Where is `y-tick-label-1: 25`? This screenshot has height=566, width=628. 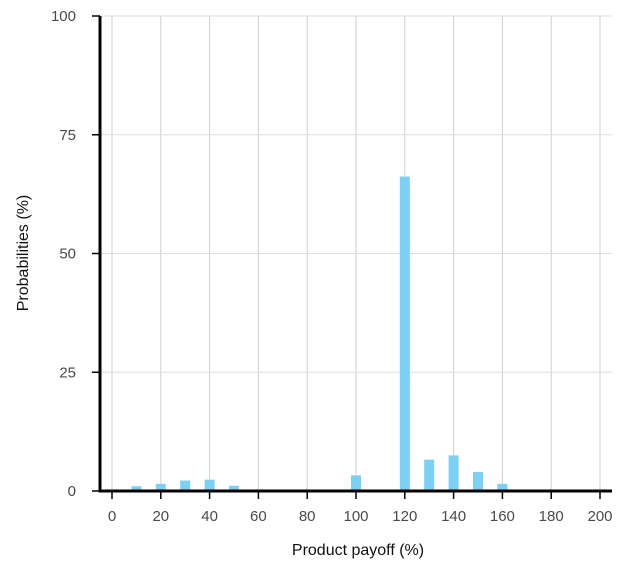 y-tick-label-1: 25 is located at coordinates (67, 372).